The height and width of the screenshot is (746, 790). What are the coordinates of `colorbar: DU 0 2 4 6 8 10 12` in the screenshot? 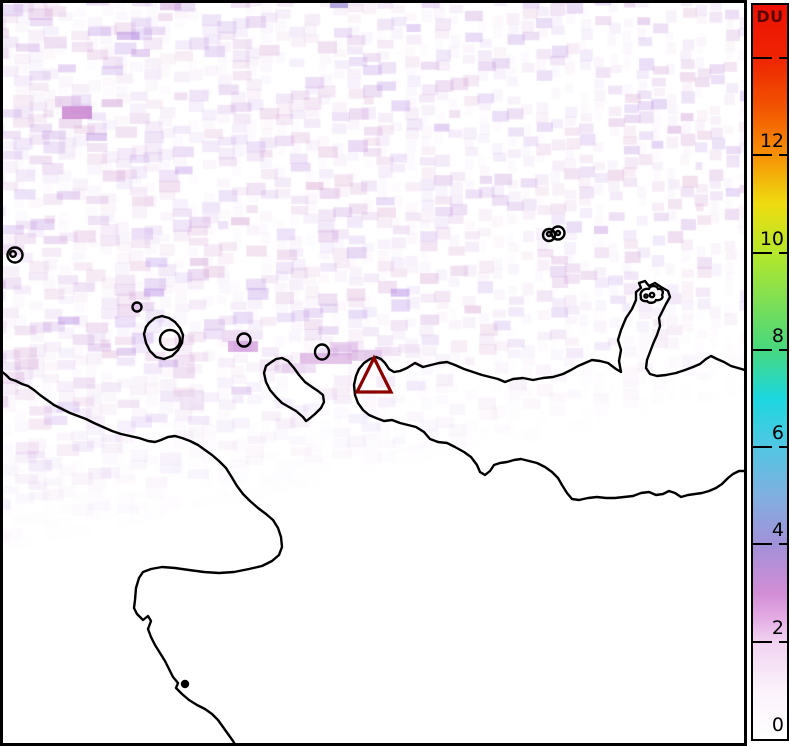 It's located at (770, 372).